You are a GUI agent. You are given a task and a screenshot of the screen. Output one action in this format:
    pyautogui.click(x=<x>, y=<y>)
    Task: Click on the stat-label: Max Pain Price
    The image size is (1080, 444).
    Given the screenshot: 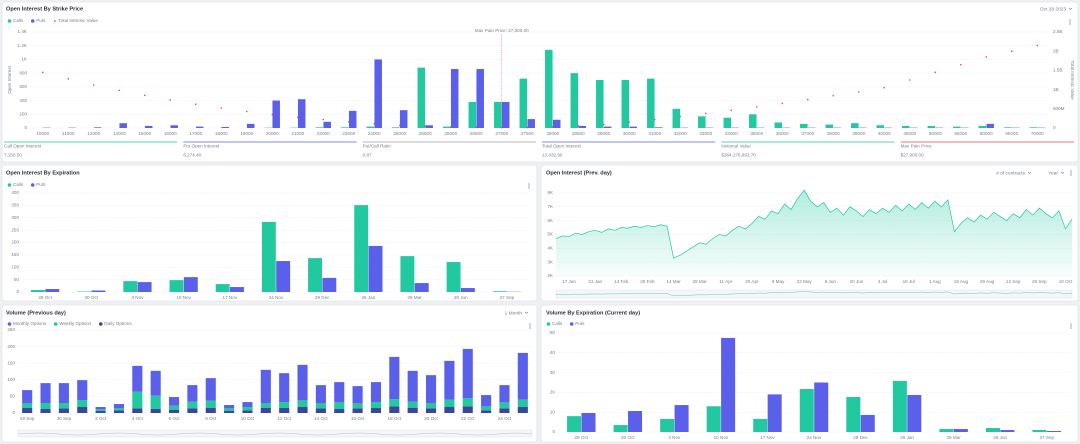 What is the action you would take?
    pyautogui.click(x=916, y=146)
    